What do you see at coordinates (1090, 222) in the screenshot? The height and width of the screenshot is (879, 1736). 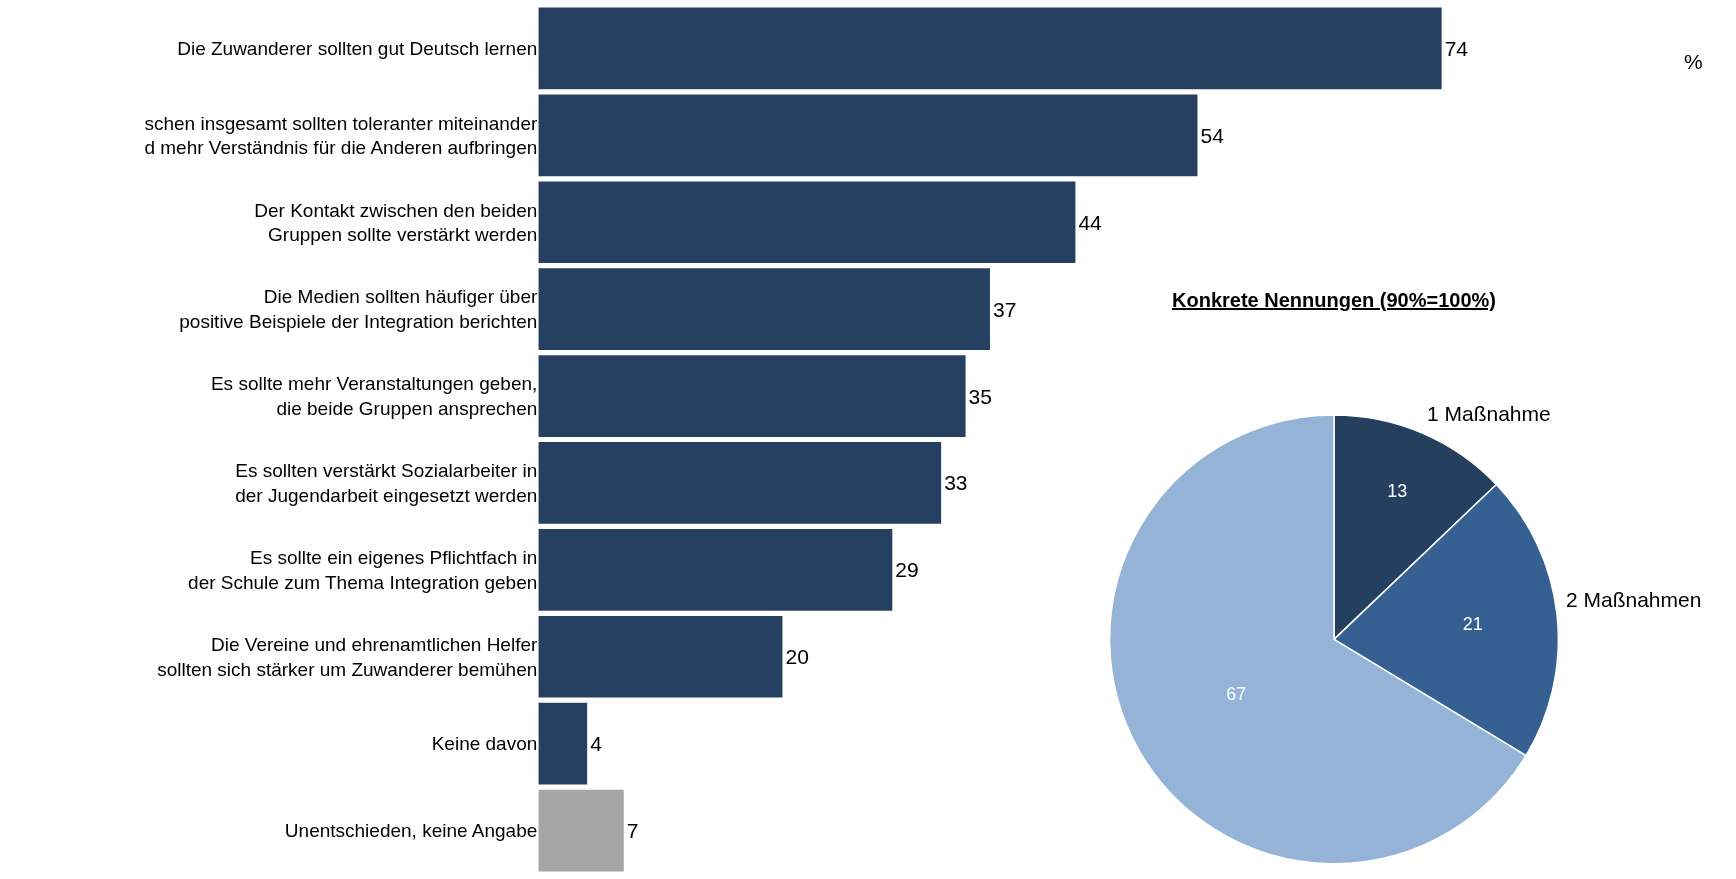 I see `data-label: 44` at bounding box center [1090, 222].